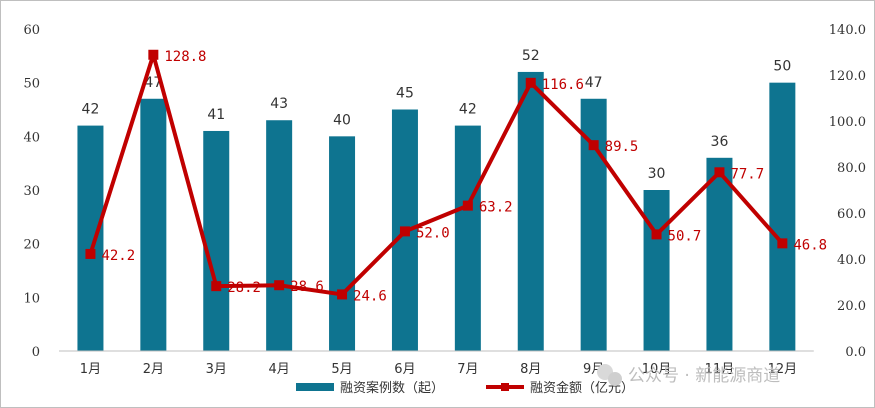 The image size is (875, 408). What do you see at coordinates (244, 288) in the screenshot?
I see `line-value-label: 28.2` at bounding box center [244, 288].